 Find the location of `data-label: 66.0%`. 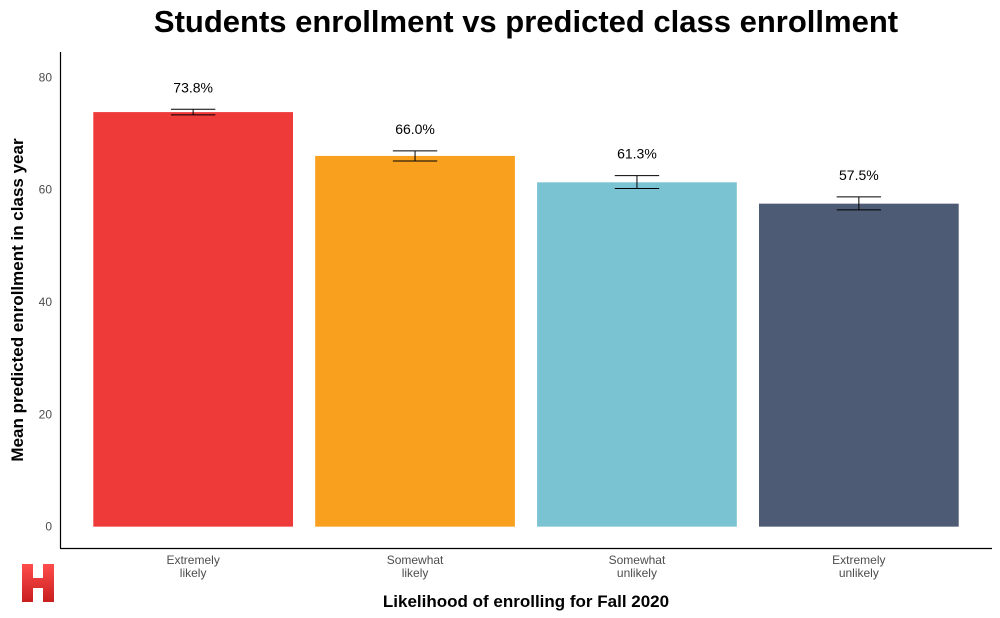

data-label: 66.0% is located at coordinates (415, 129).